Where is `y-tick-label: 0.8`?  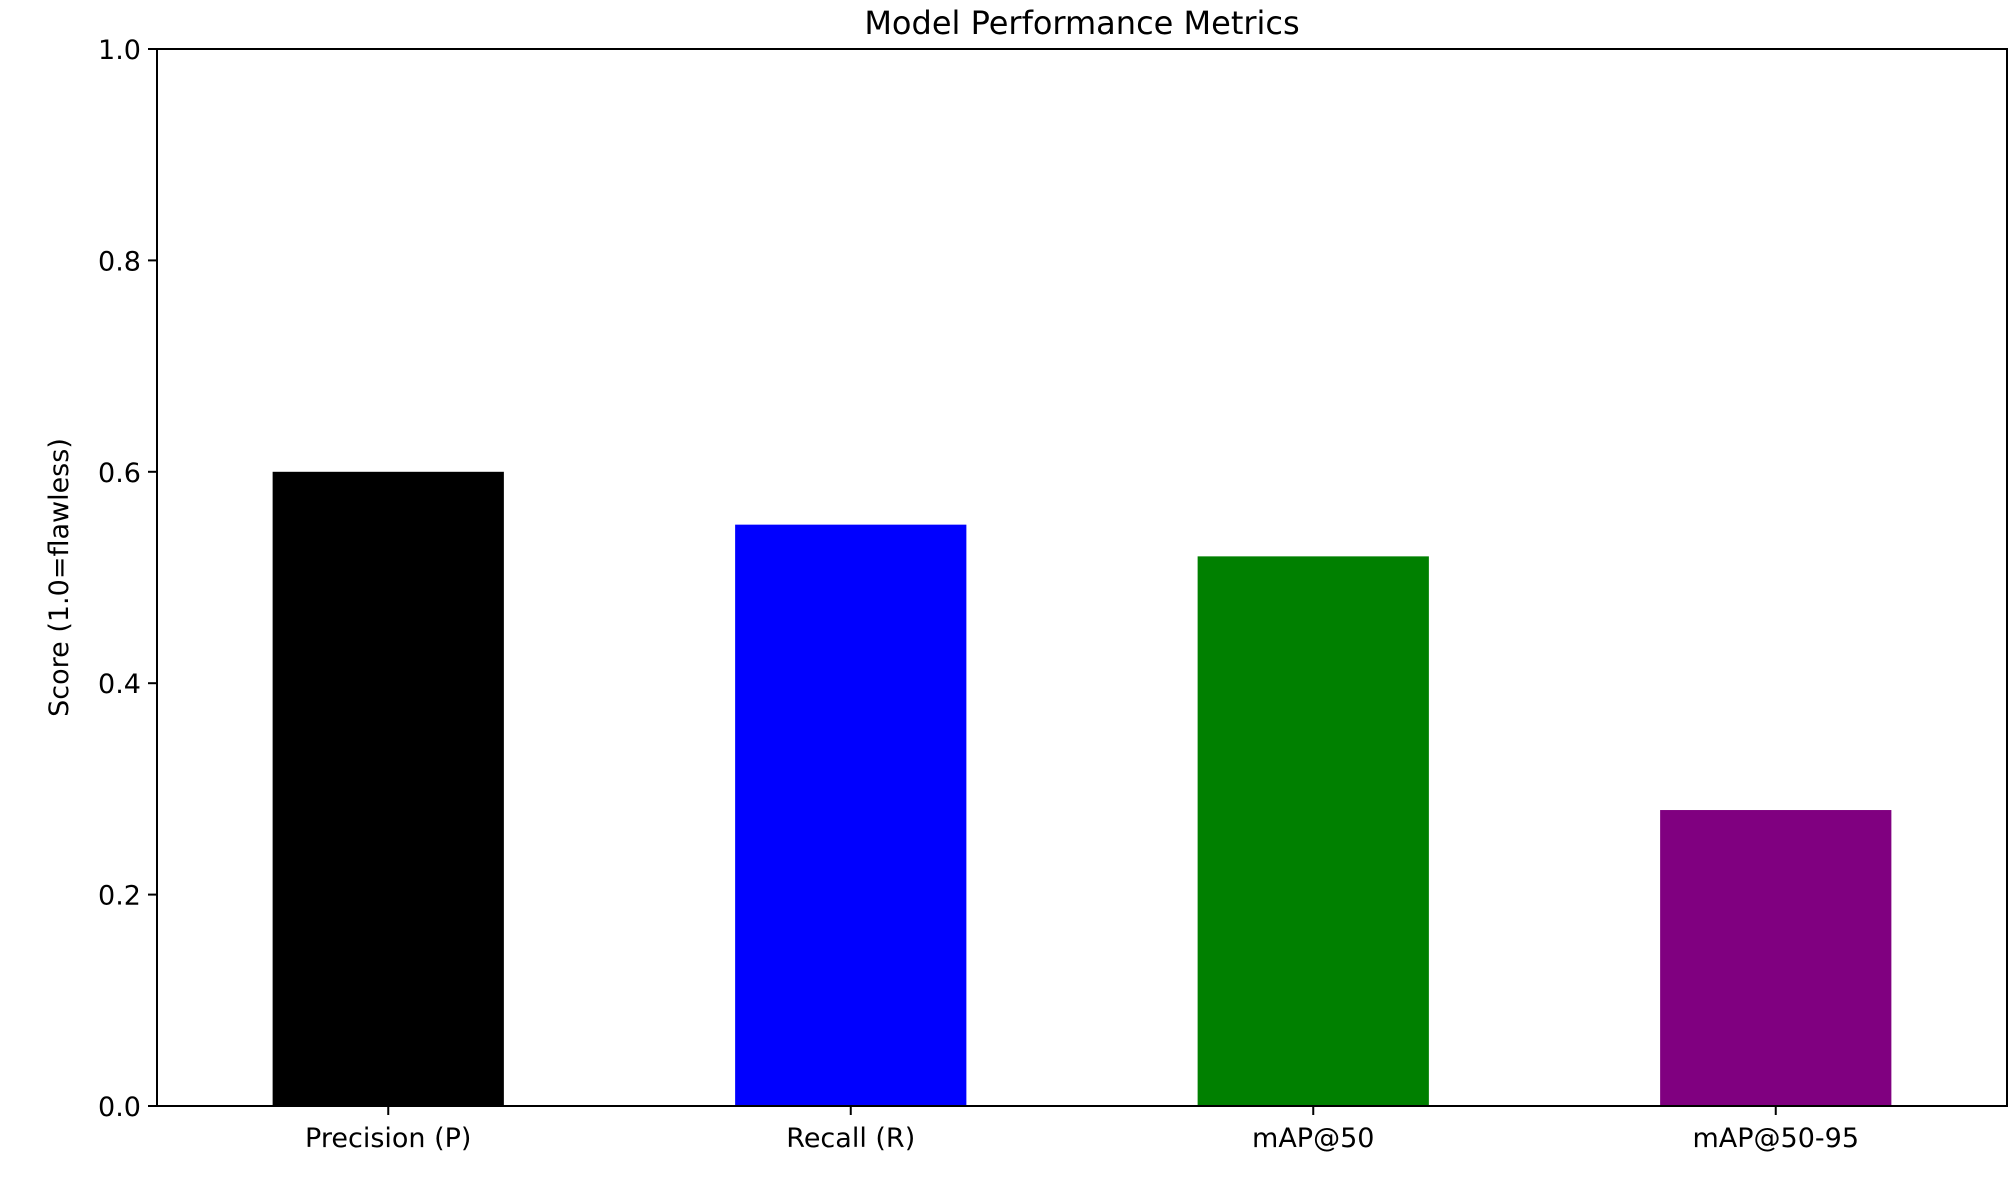
y-tick-label: 0.8 is located at coordinates (119, 261).